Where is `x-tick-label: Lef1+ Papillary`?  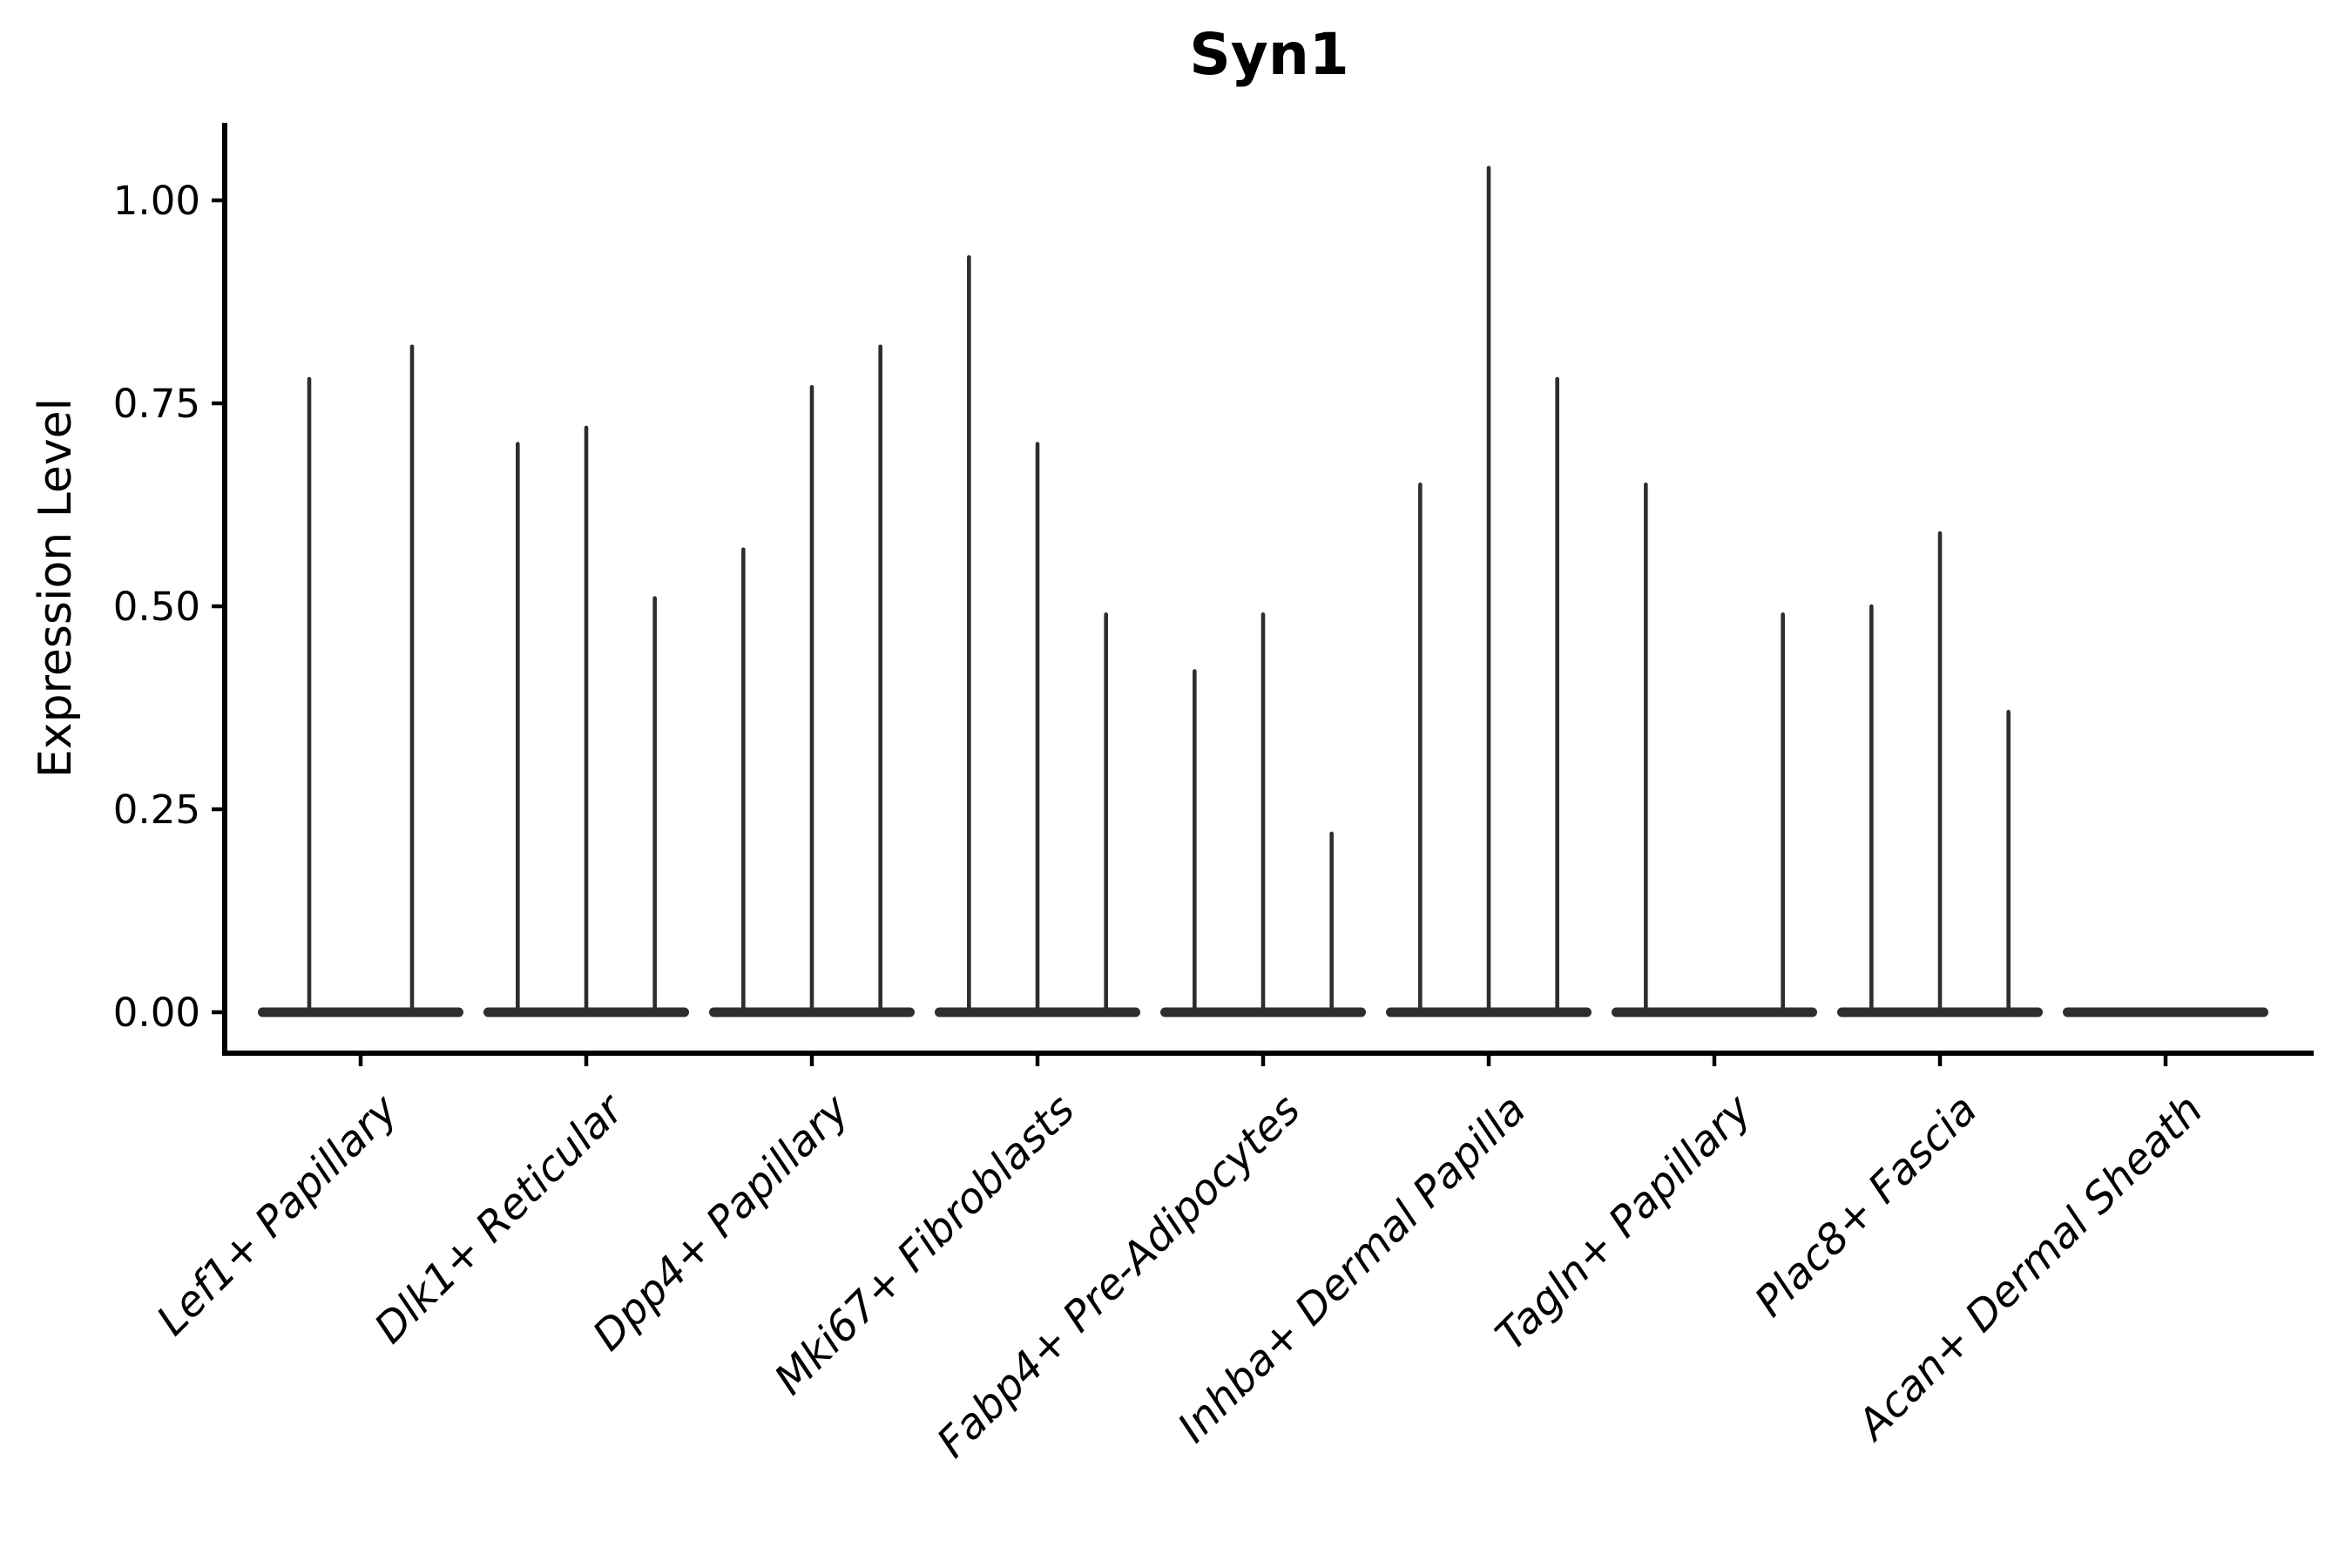
x-tick-label: Lef1+ Papillary is located at coordinates (277, 1215).